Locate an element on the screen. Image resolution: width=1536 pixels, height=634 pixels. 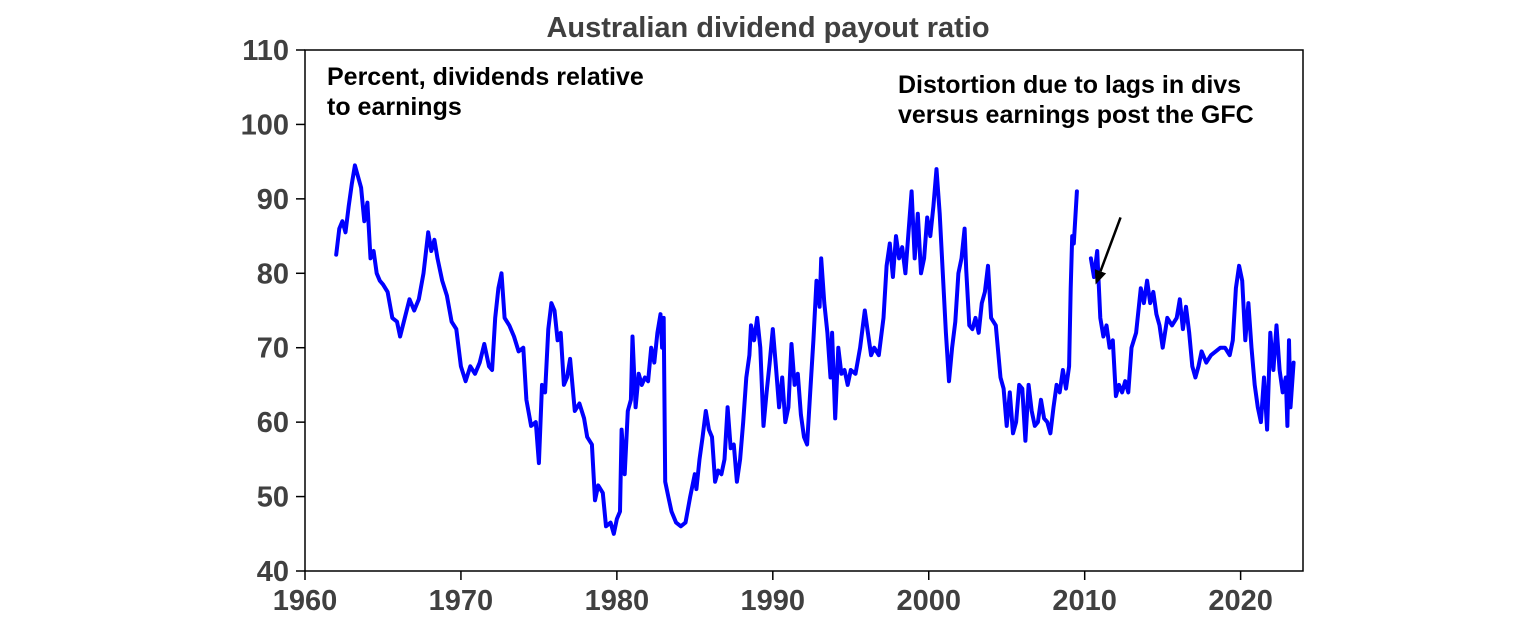
x-tick-label: 2020 is located at coordinates (1240, 601).